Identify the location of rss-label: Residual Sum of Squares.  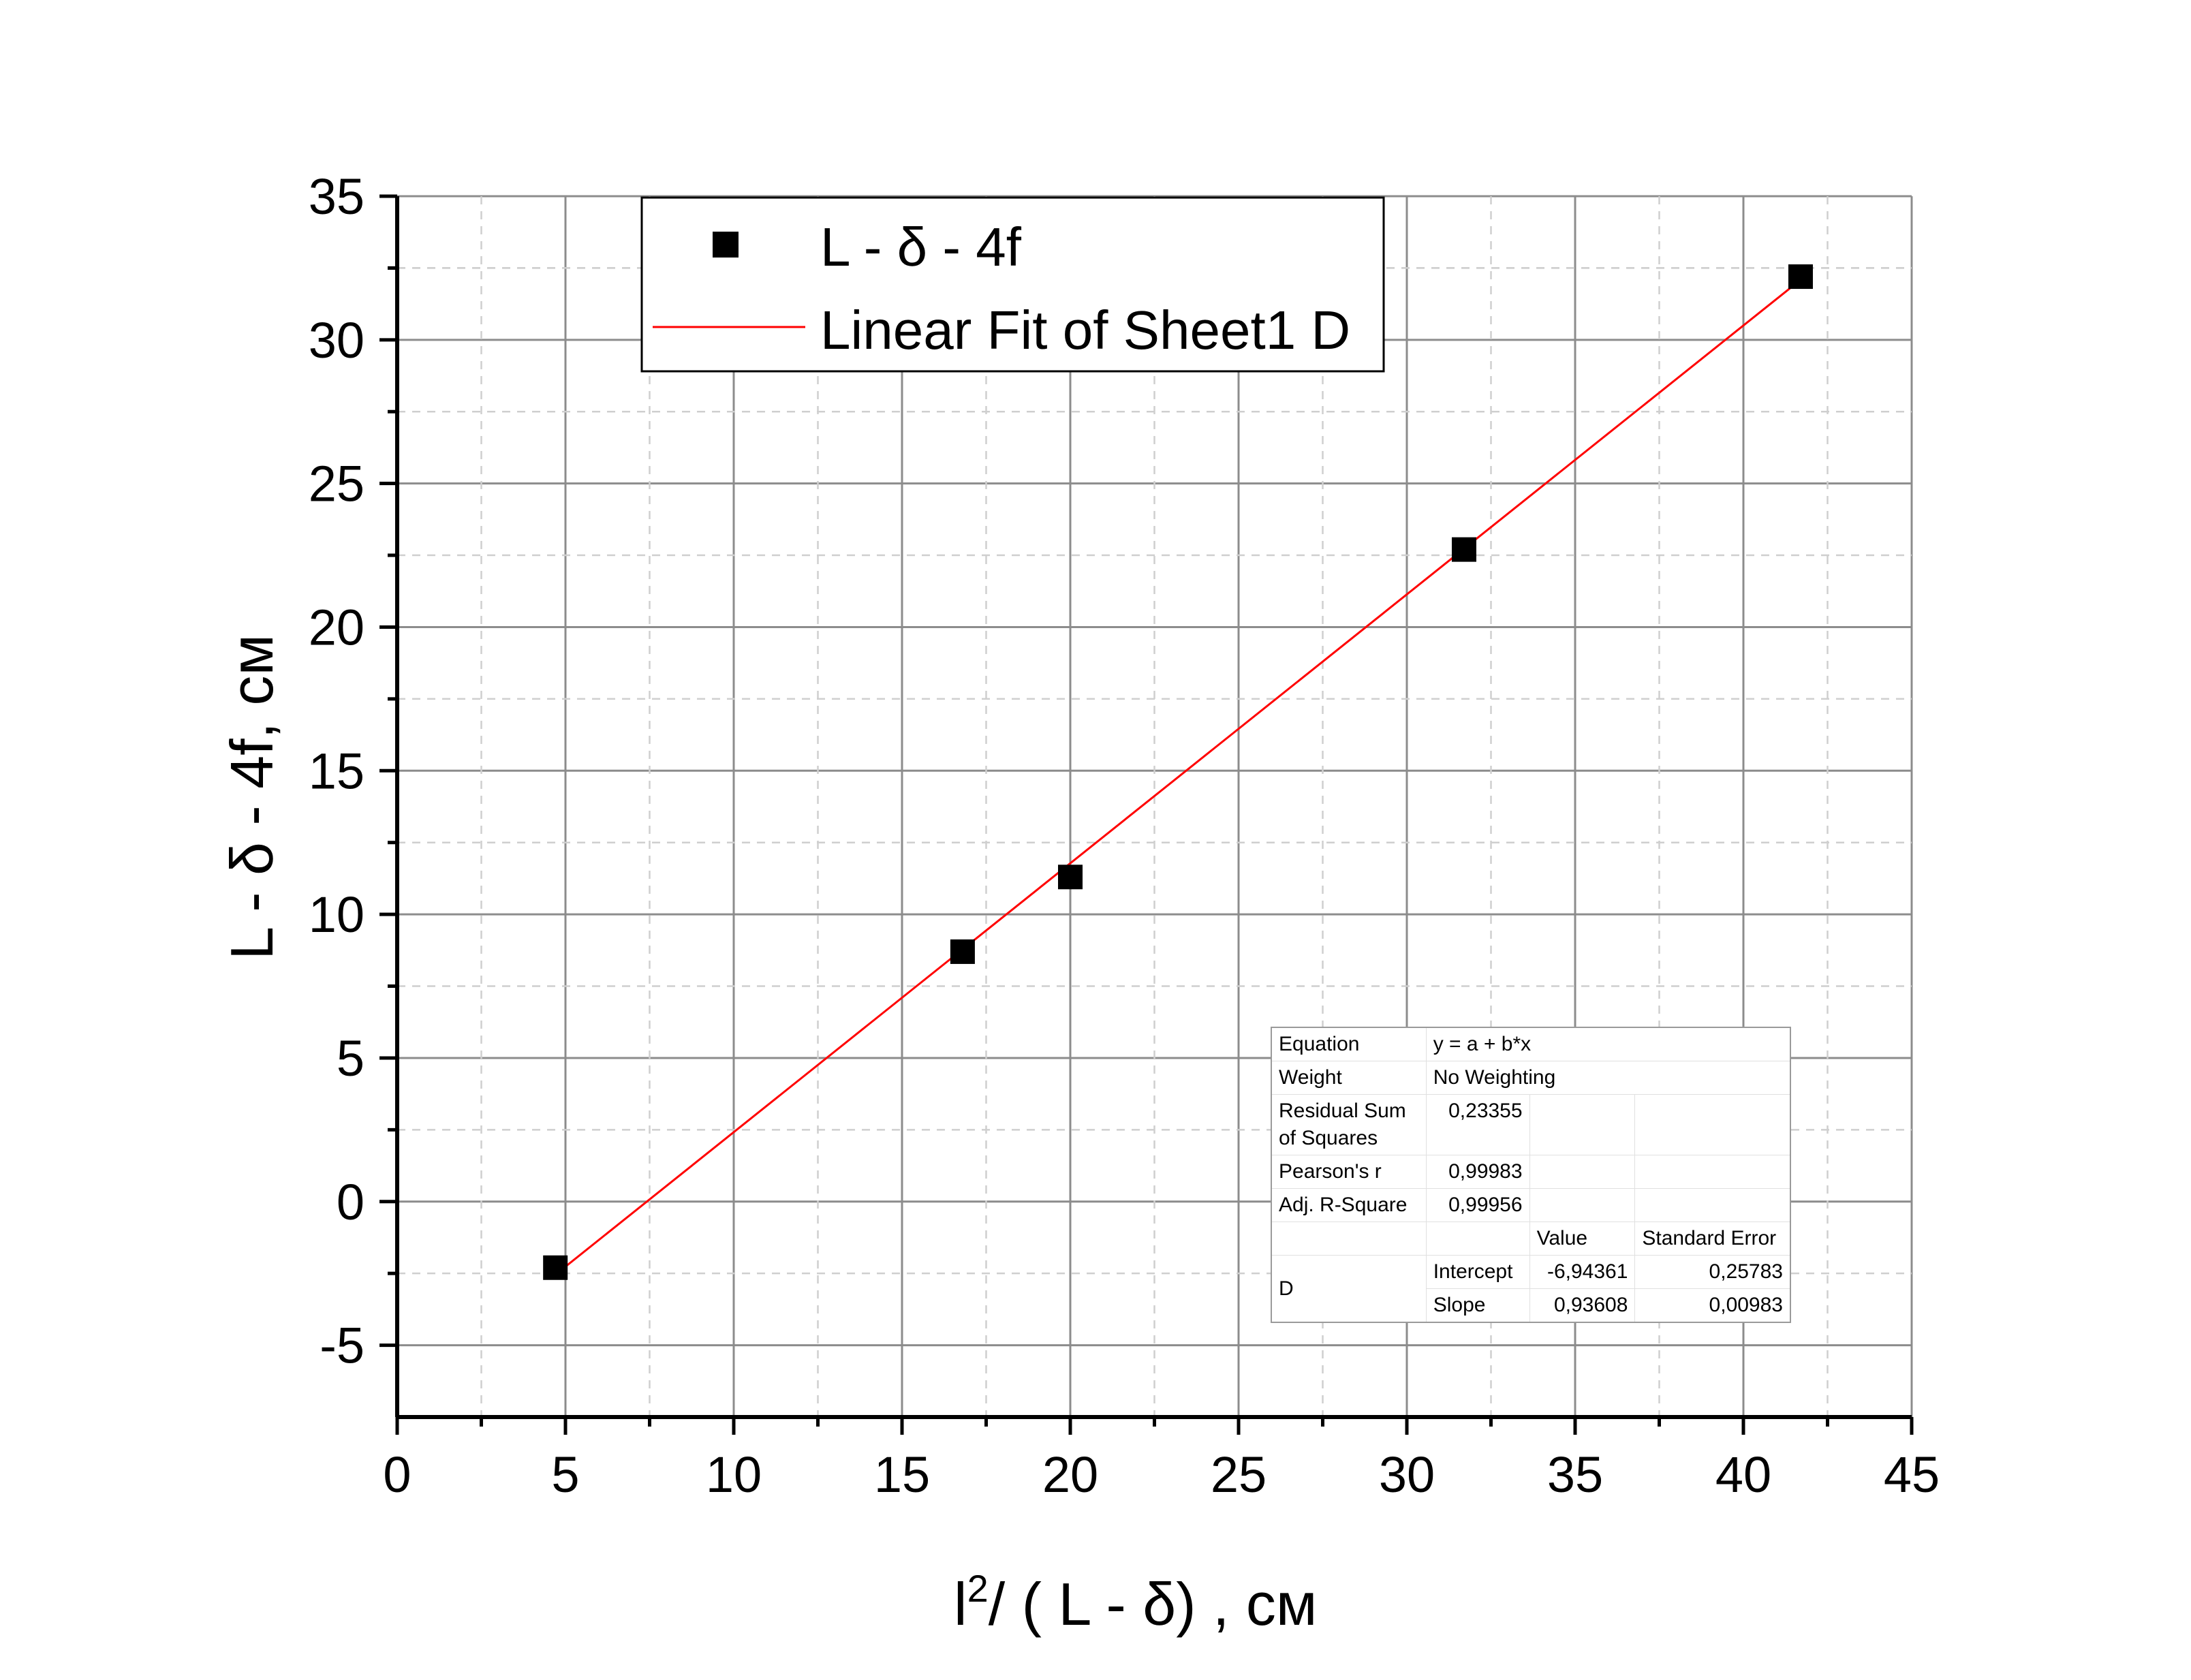
(1349, 1124).